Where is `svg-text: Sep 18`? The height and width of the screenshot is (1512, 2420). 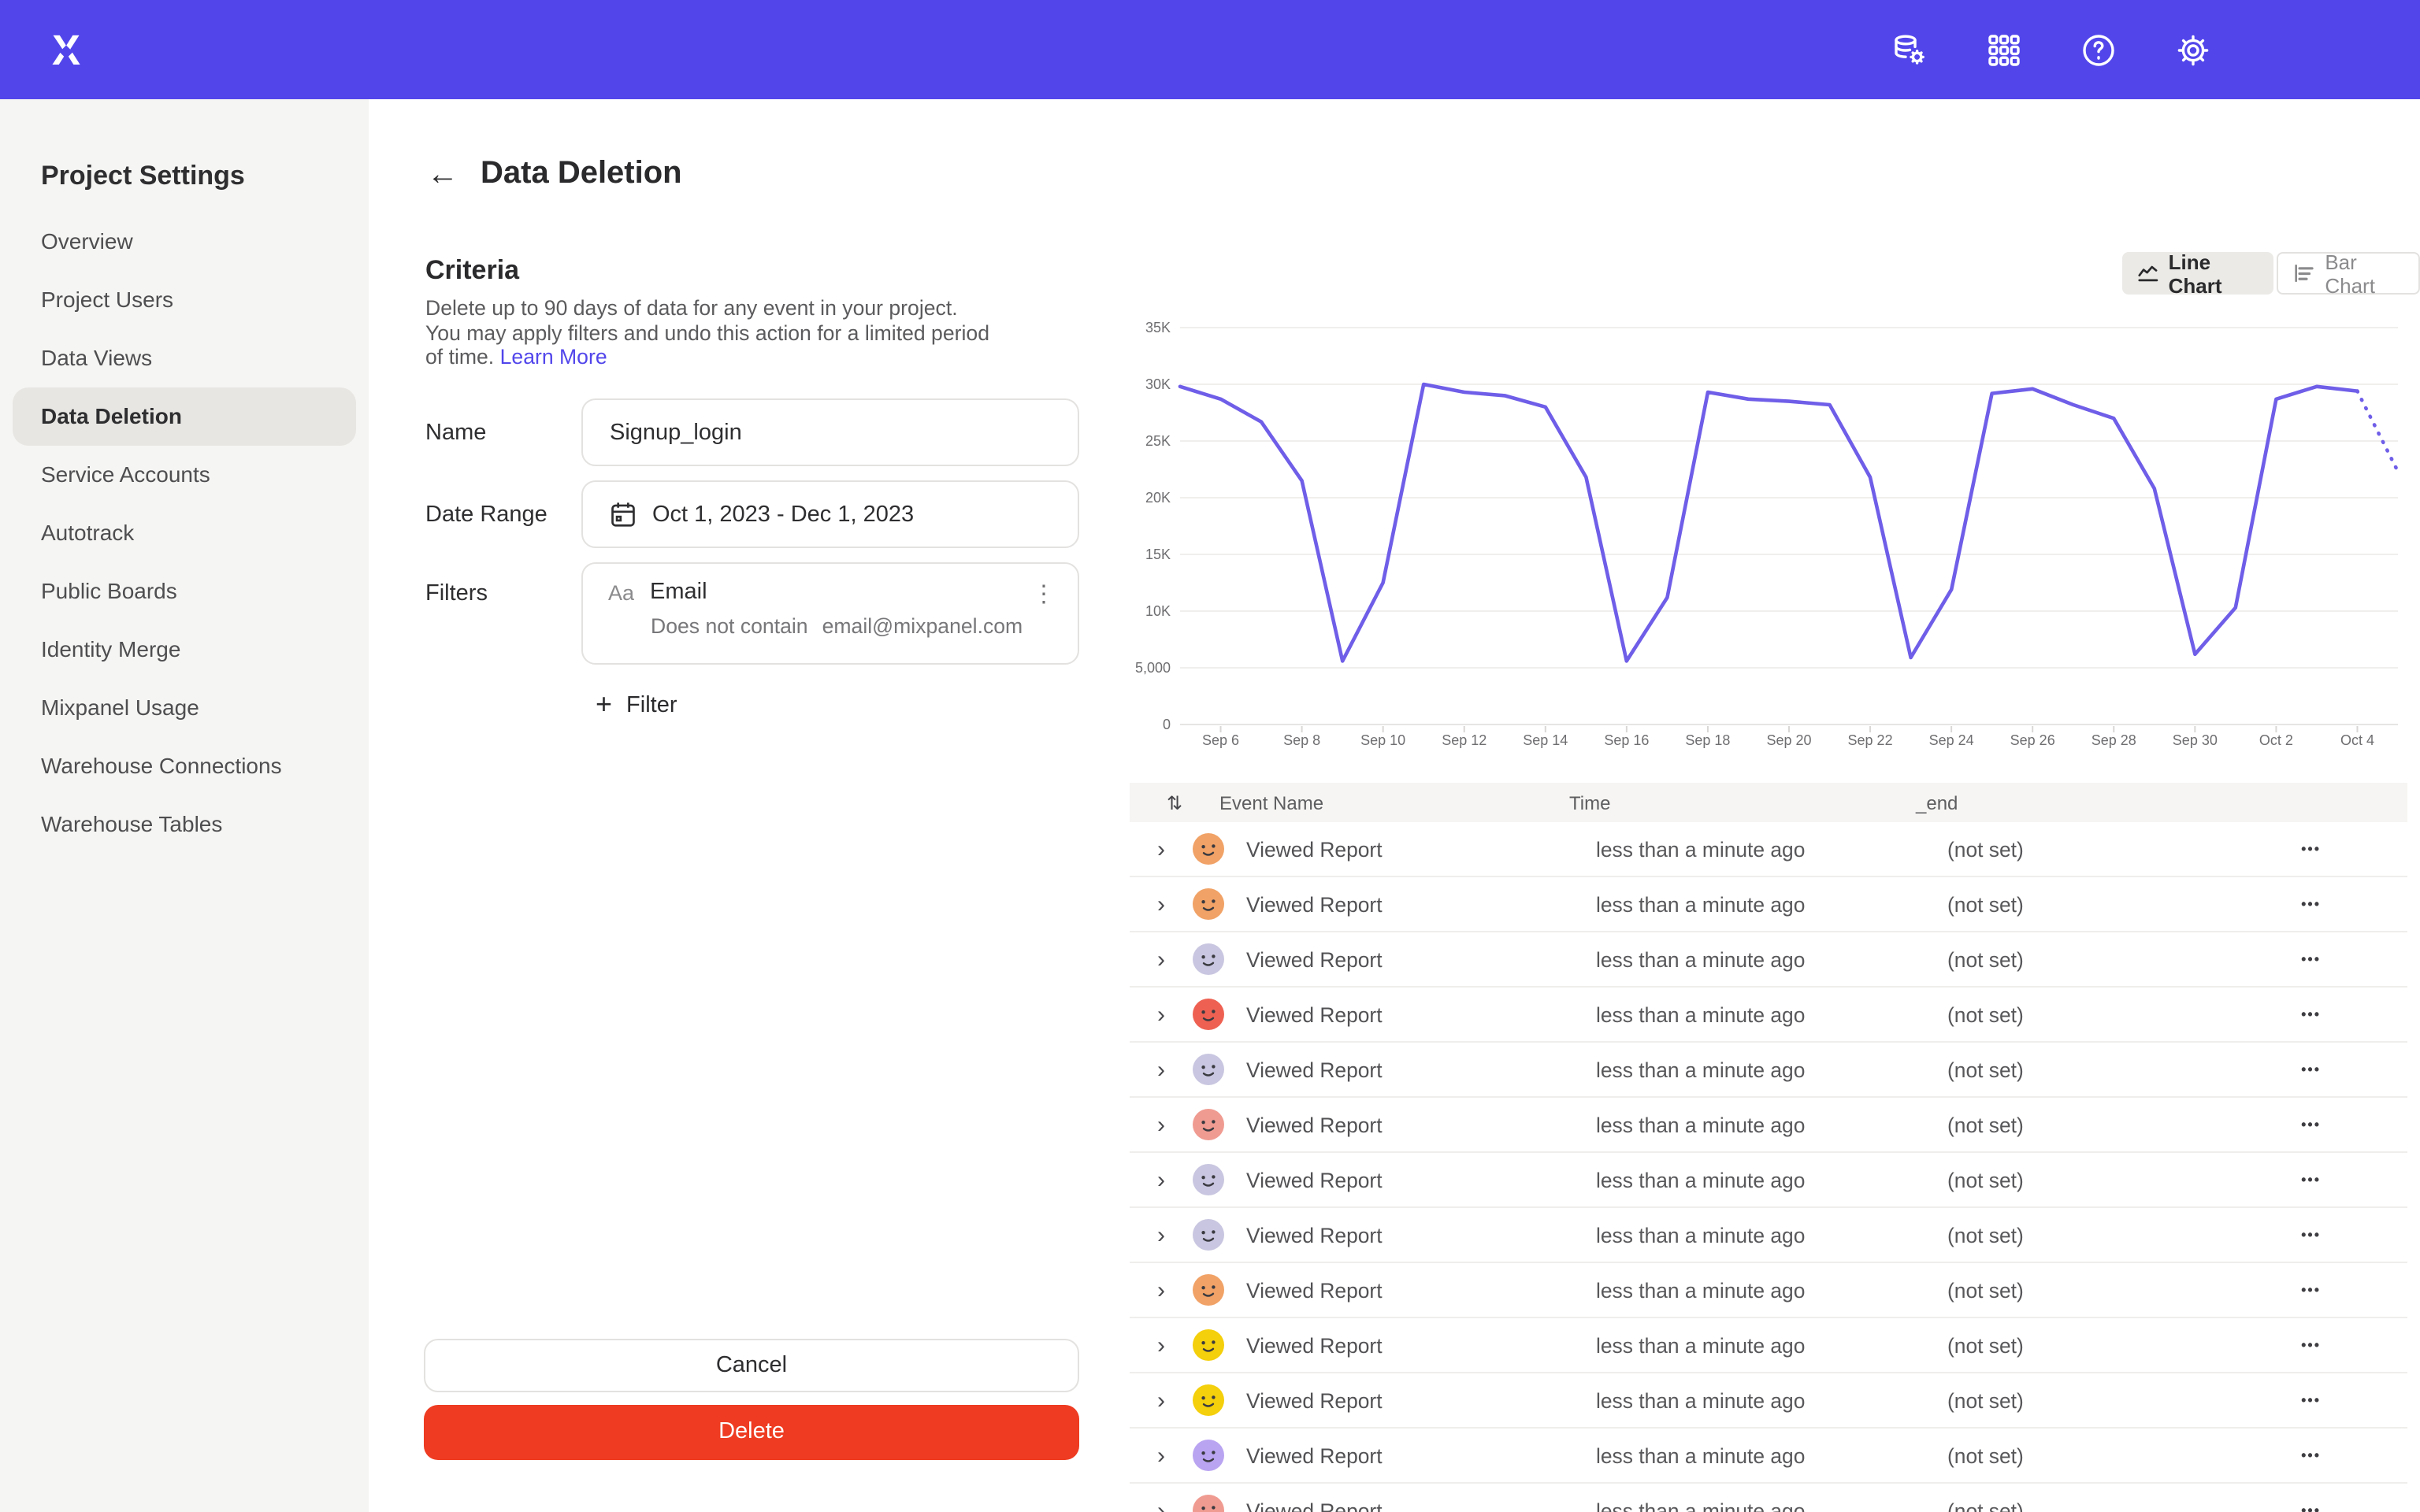 svg-text: Sep 18 is located at coordinates (1708, 740).